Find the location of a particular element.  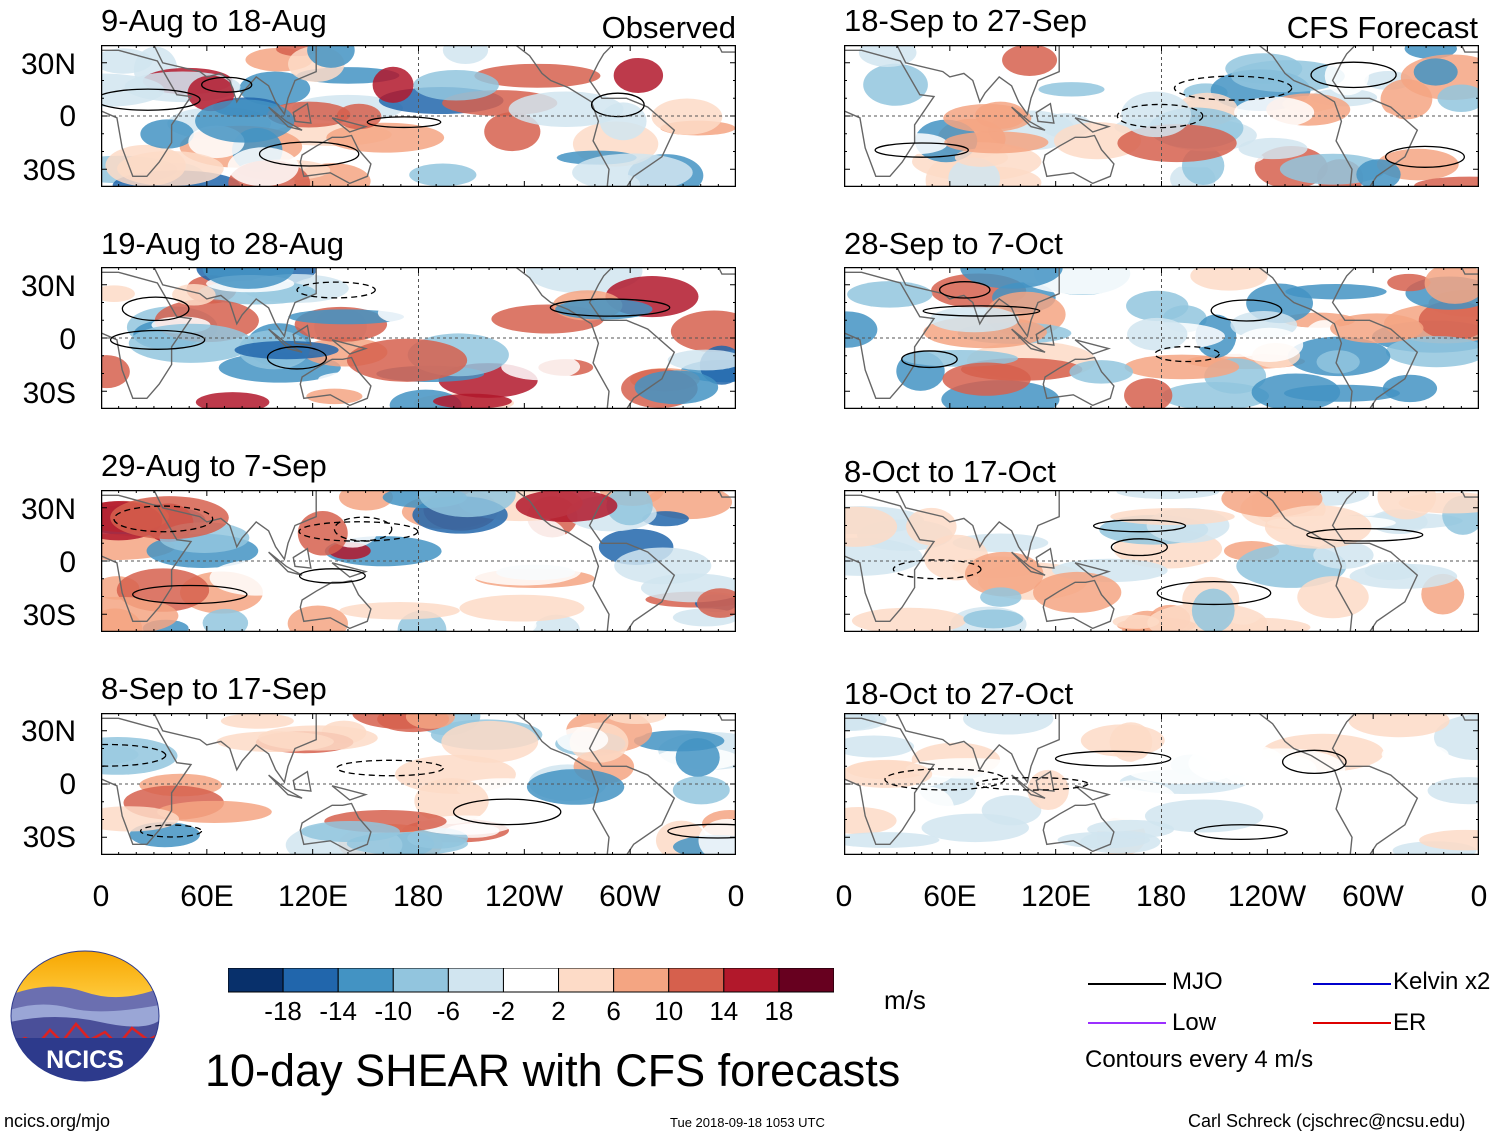

lon-label-right-2: 120E is located at coordinates (1056, 896).